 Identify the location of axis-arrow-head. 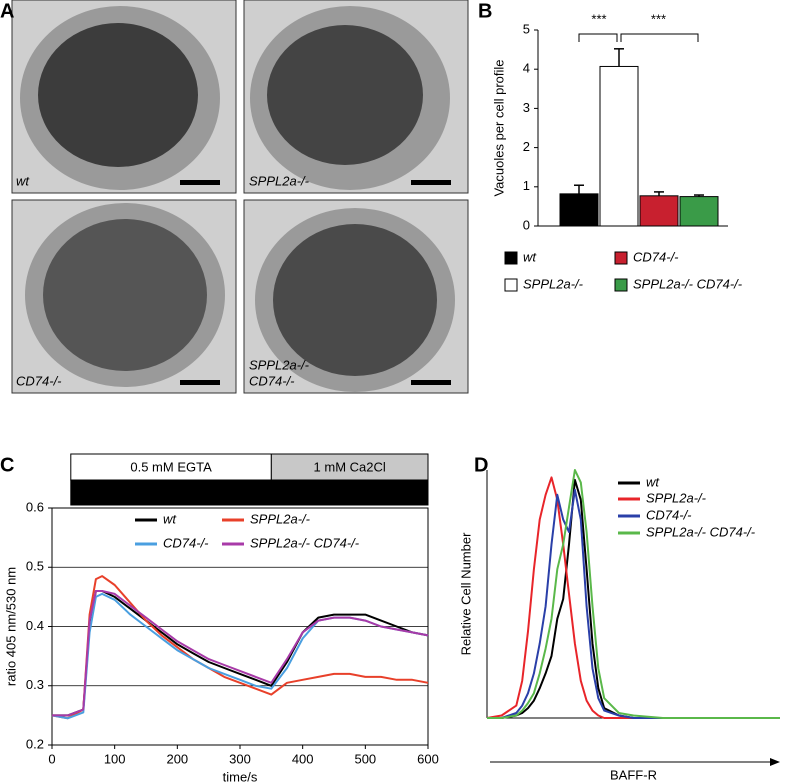
(775, 762).